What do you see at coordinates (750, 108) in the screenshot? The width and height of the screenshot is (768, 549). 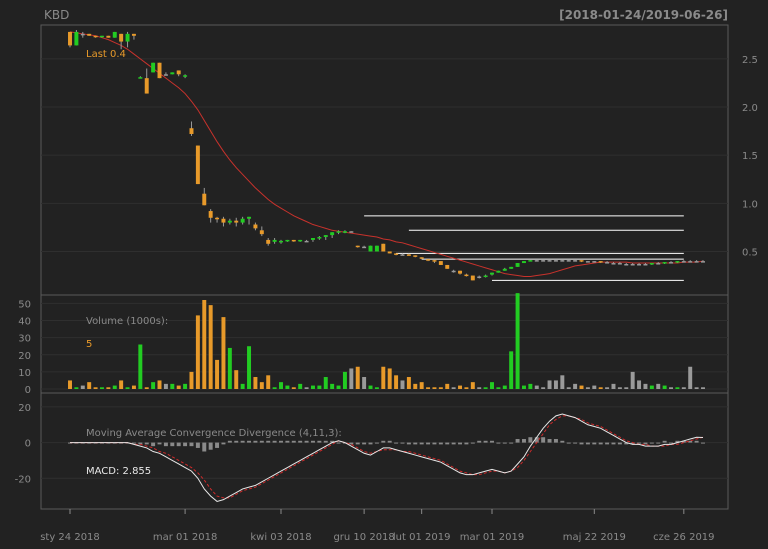 I see `price-tick-label: 2.0` at bounding box center [750, 108].